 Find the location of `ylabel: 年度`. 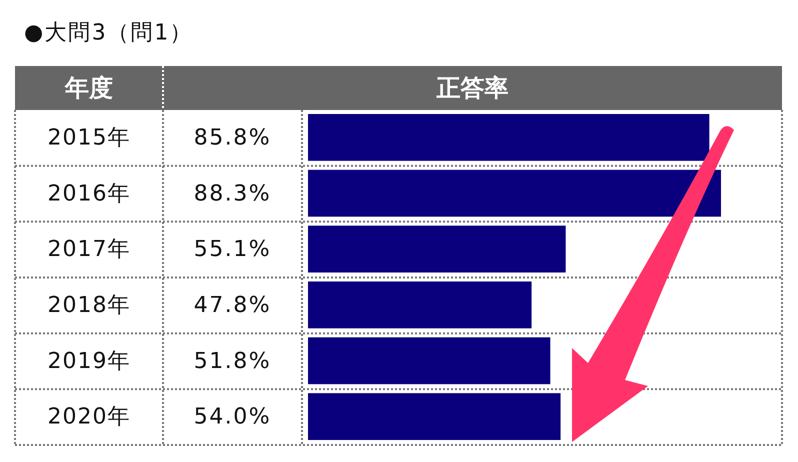

ylabel: 年度 is located at coordinates (89, 88).